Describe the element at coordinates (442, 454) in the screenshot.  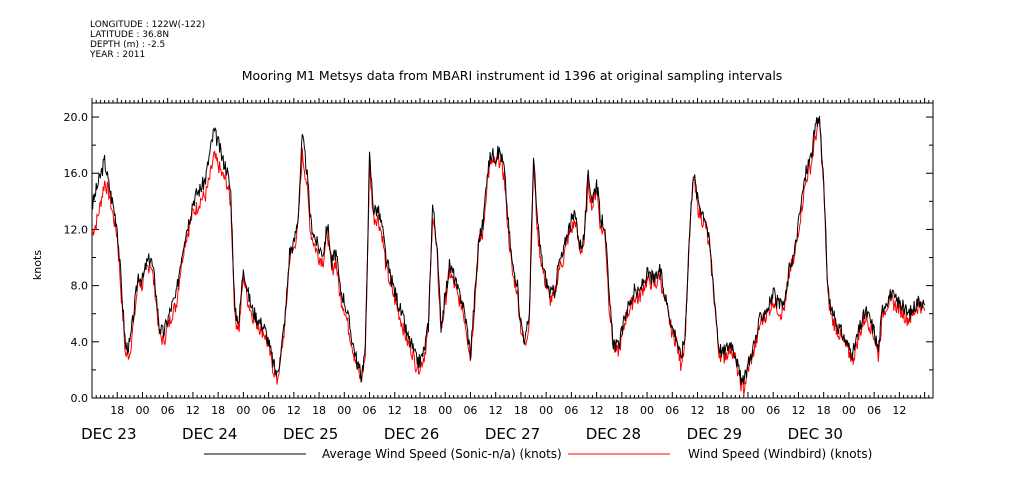
I see `legend-label-sonic: Average Wind Speed (Sonic-n/a) (knots)` at that location.